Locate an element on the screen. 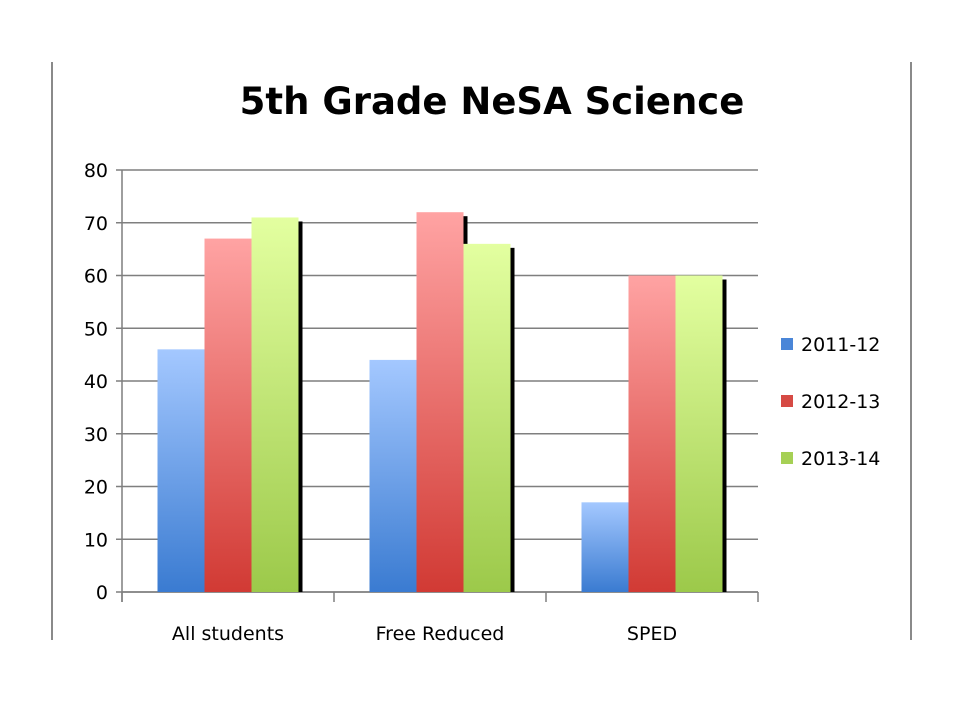 The image size is (960, 720). bar-2013-14-all-students is located at coordinates (275, 404).